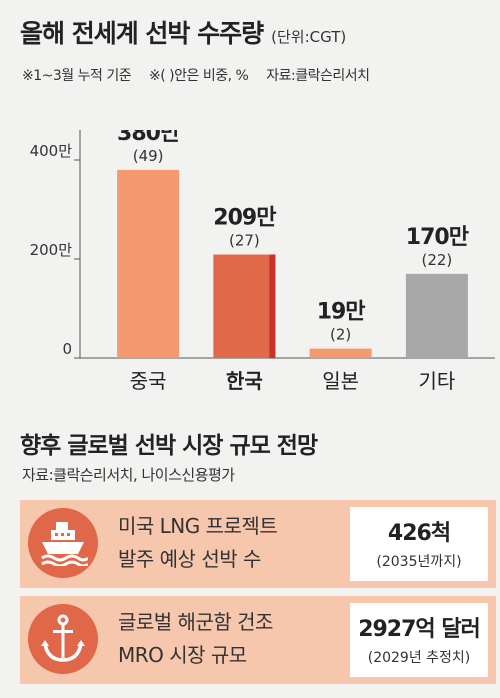  What do you see at coordinates (309, 37) in the screenshot?
I see `unit-label: (단위:CGT)` at bounding box center [309, 37].